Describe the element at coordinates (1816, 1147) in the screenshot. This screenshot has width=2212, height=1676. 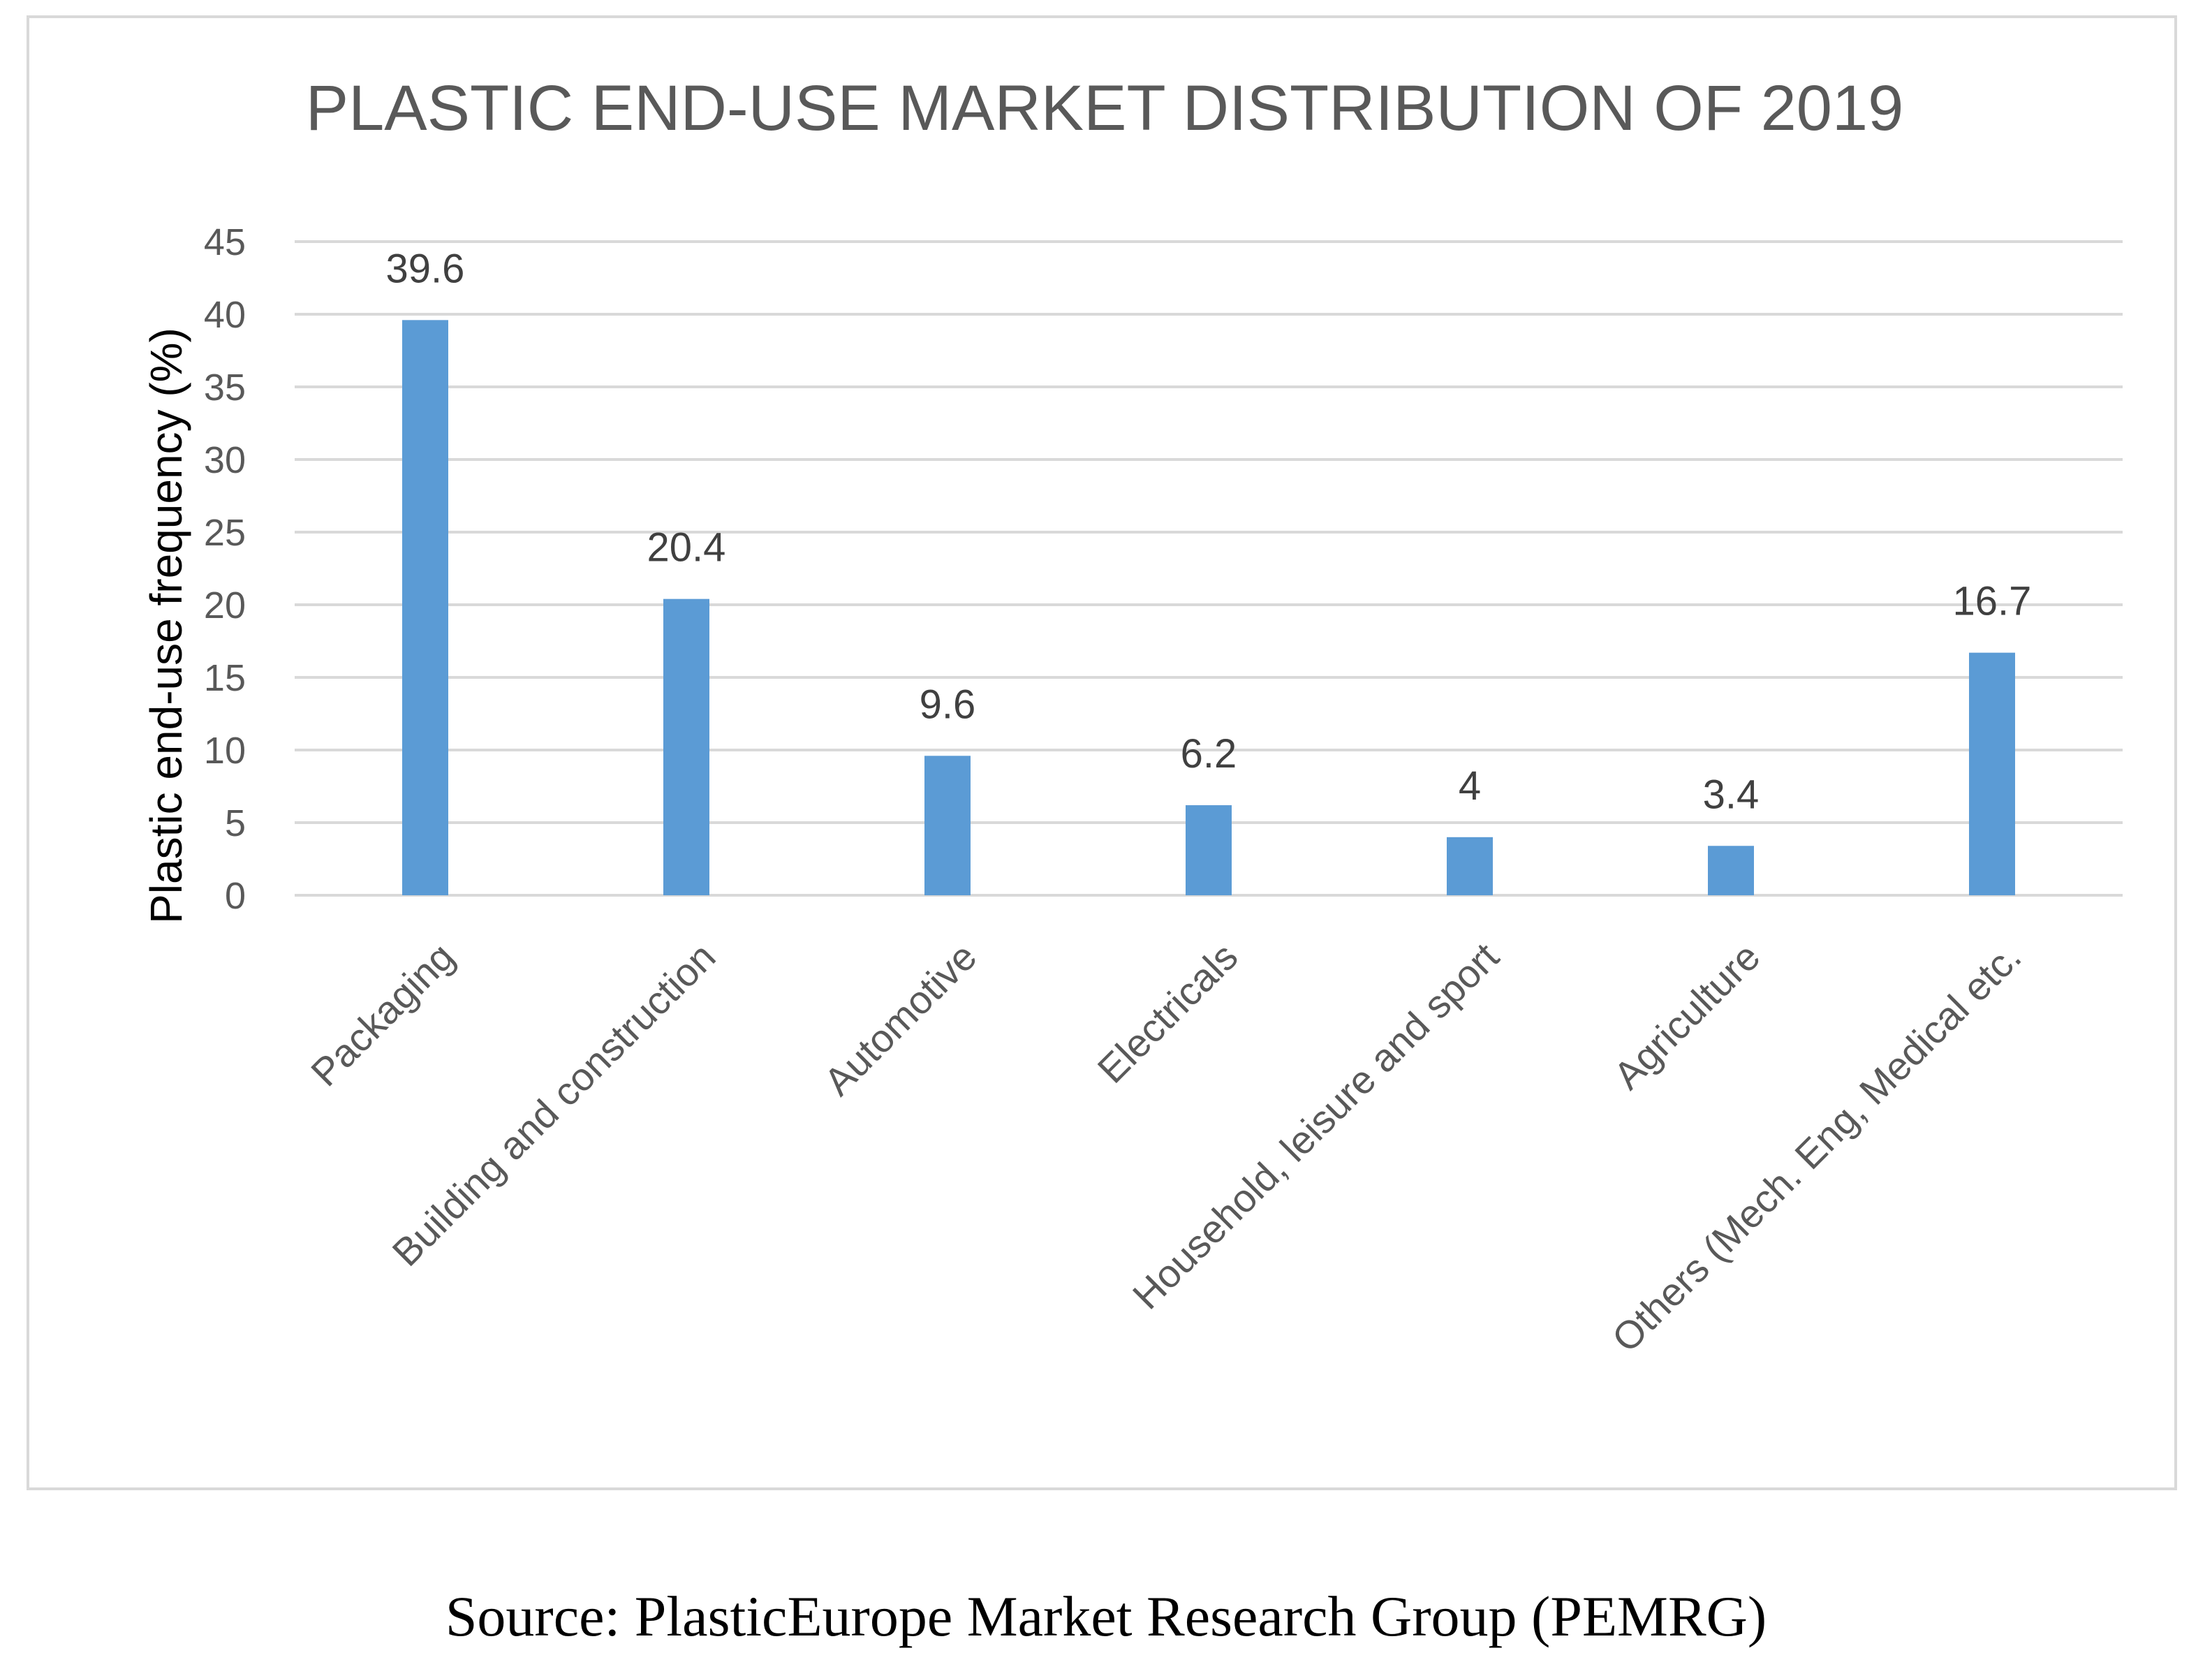
I see `x-category-label: Others (Mech. Eng, Medical etc.` at that location.